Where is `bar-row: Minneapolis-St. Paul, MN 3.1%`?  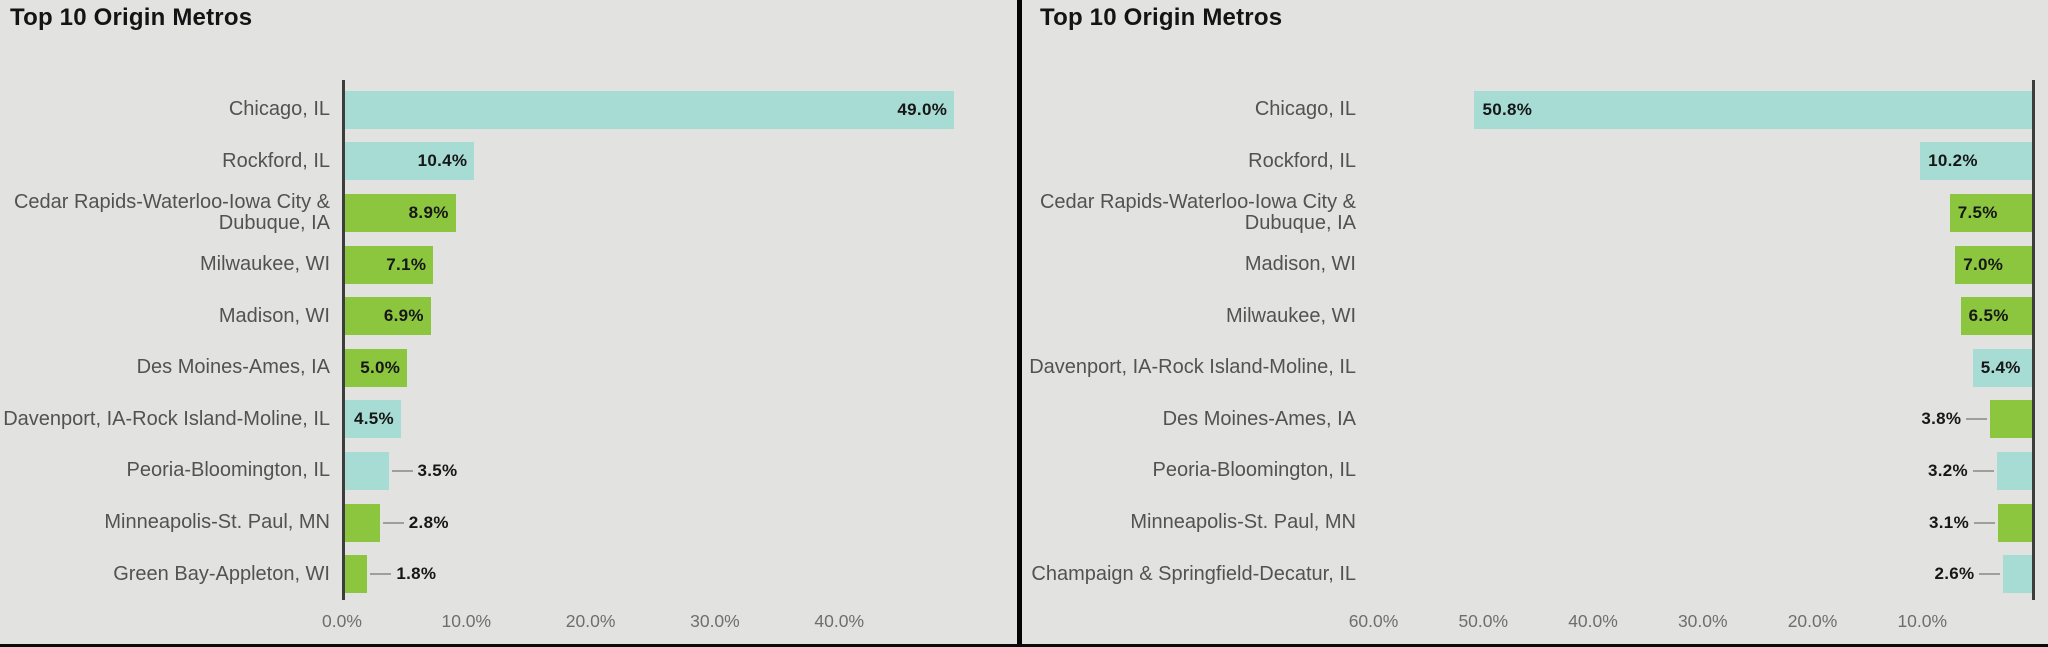 bar-row: Minneapolis-St. Paul, MN 3.1% is located at coordinates (1535, 523).